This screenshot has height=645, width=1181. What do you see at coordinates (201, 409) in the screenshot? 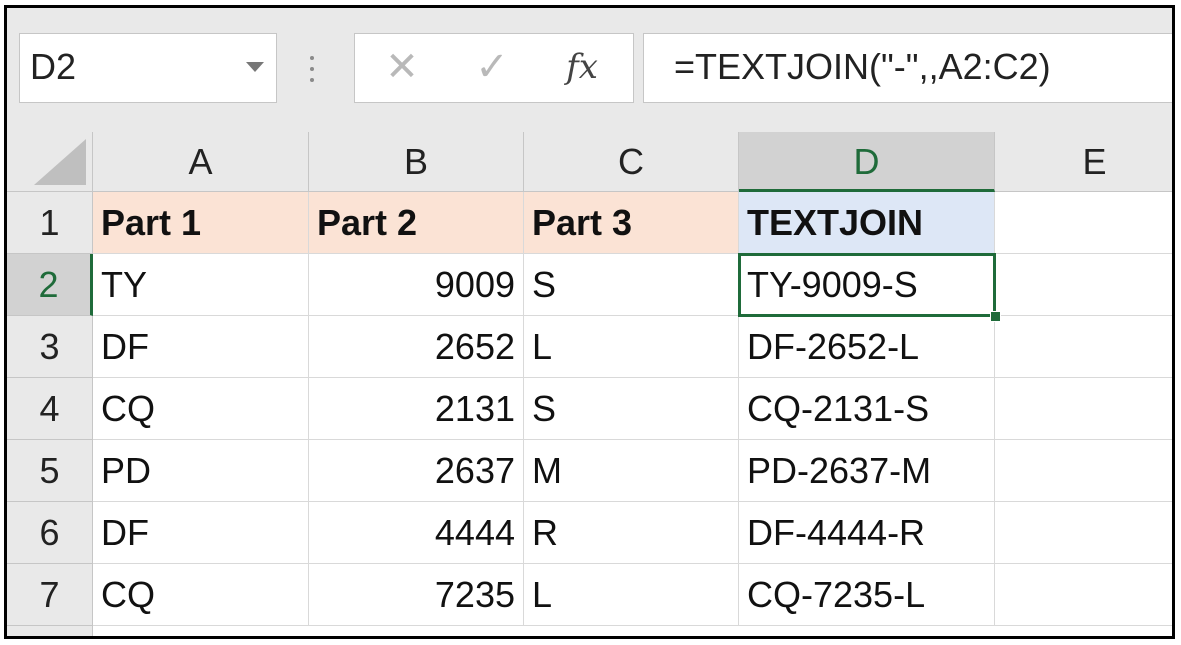
I see `cell-a4: CQ` at bounding box center [201, 409].